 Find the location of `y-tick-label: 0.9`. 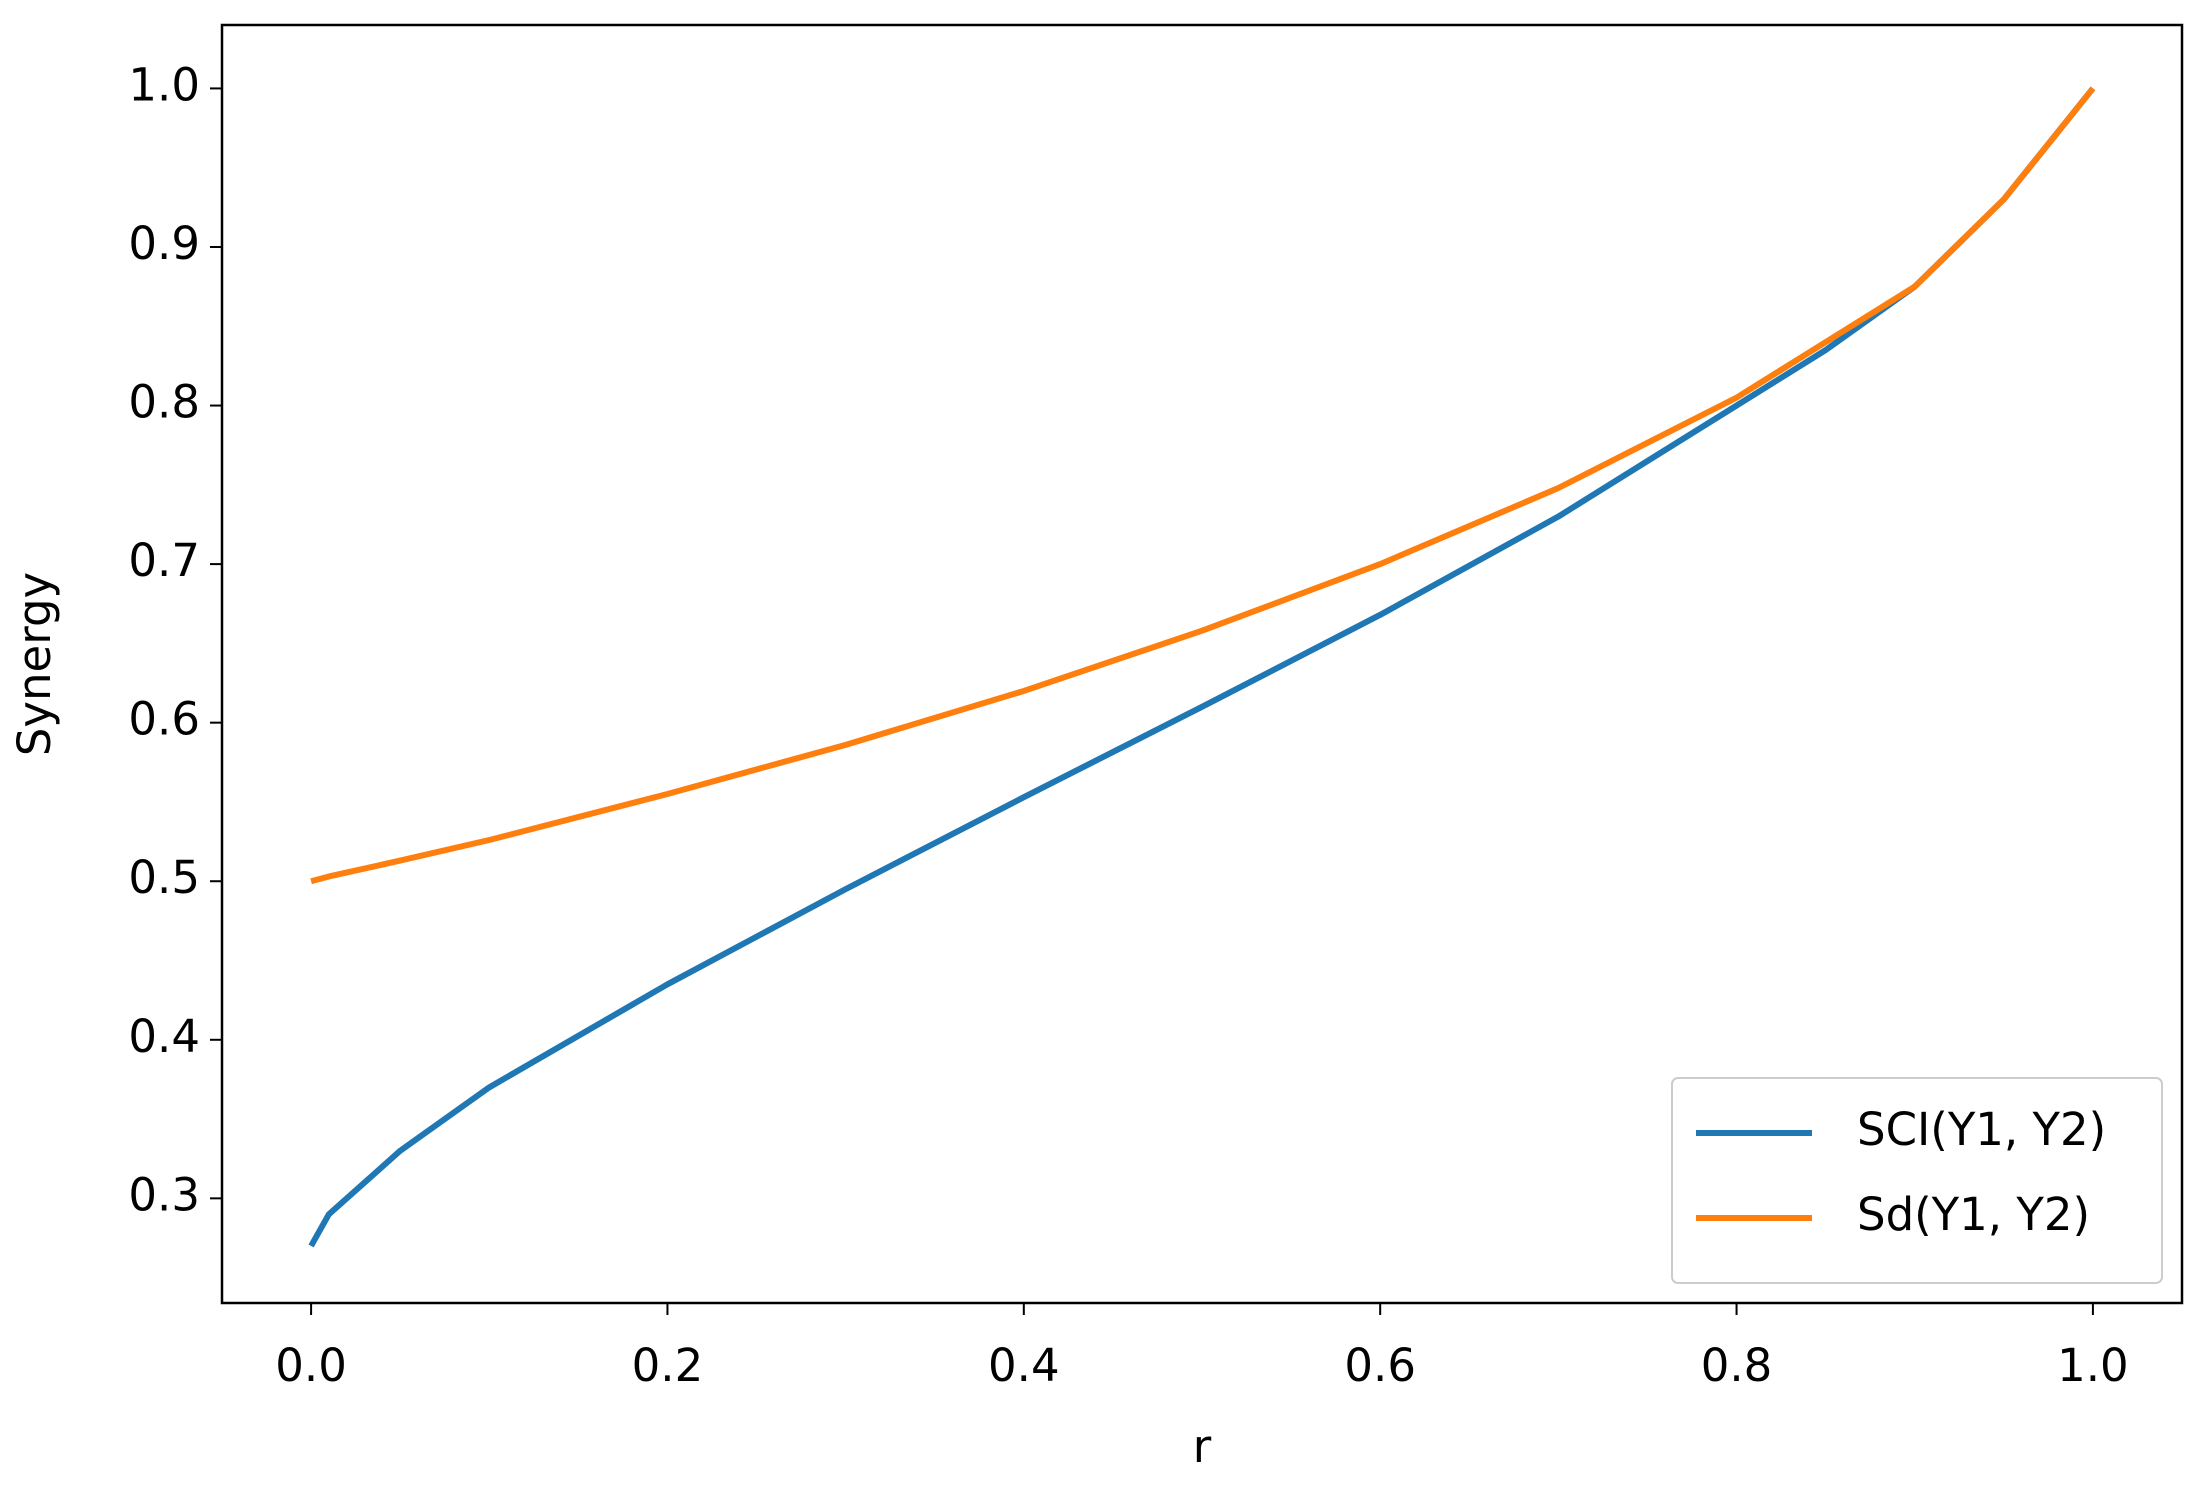

y-tick-label: 0.9 is located at coordinates (164, 243).